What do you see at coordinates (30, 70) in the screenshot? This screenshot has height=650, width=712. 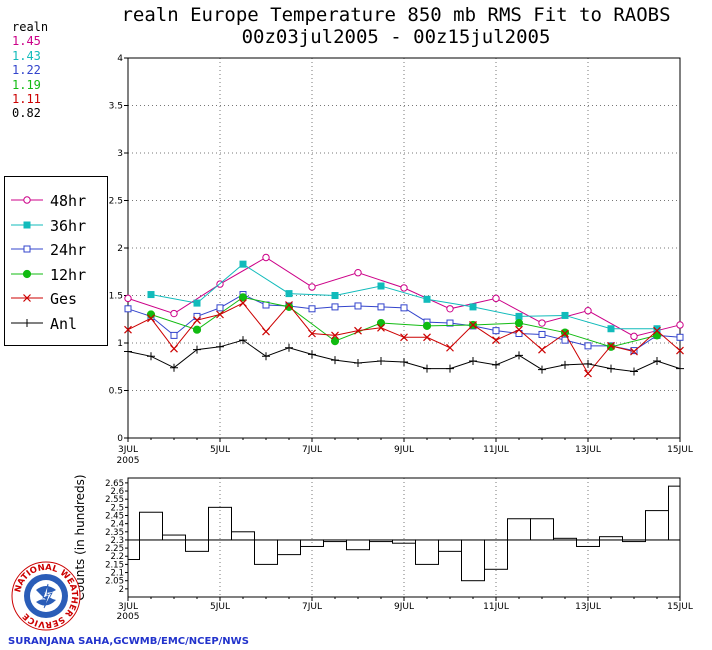 I see `stats-panel: realn 1.45 1.43 1.22 1.19 1.11 0.82` at bounding box center [30, 70].